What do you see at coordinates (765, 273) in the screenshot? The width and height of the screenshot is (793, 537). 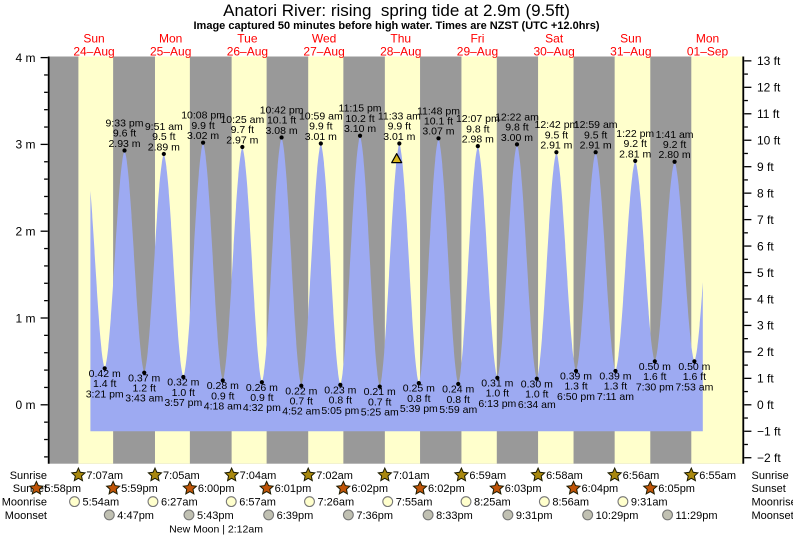 I see `right-axis-label: 5 ft` at bounding box center [765, 273].